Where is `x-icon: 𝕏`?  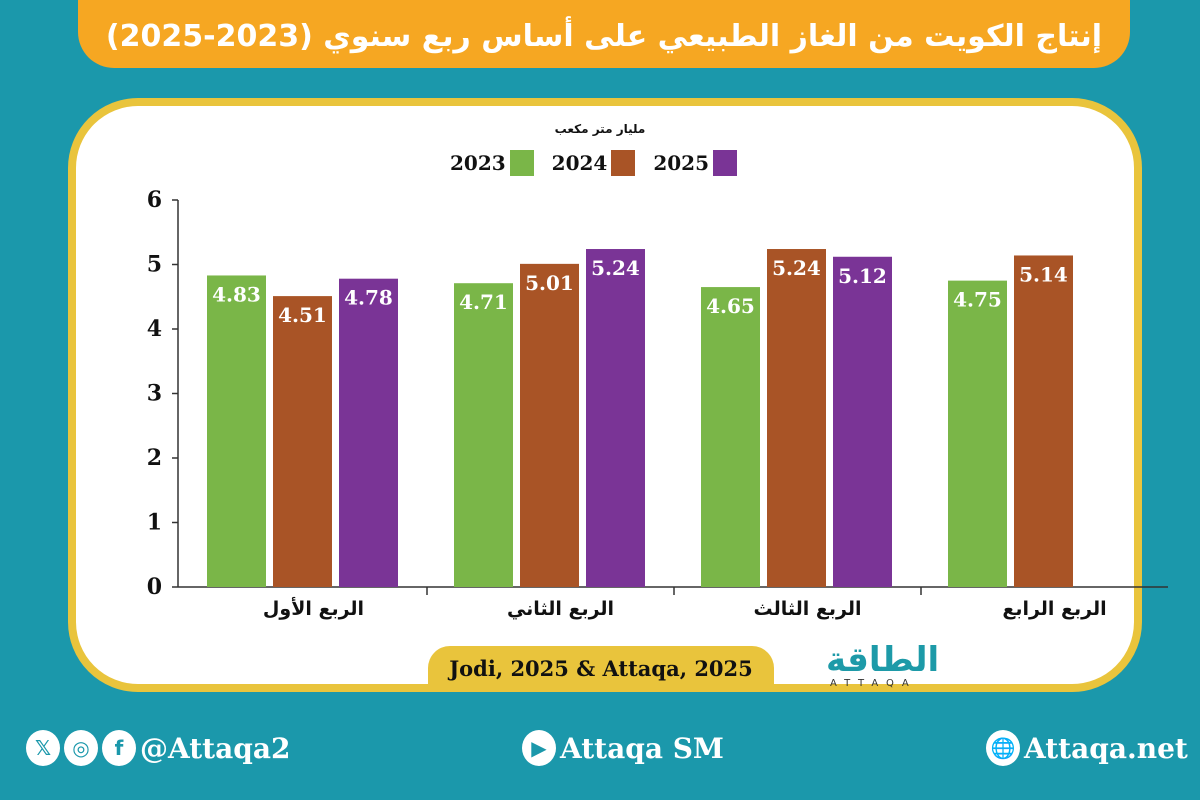 x-icon: 𝕏 is located at coordinates (43, 748).